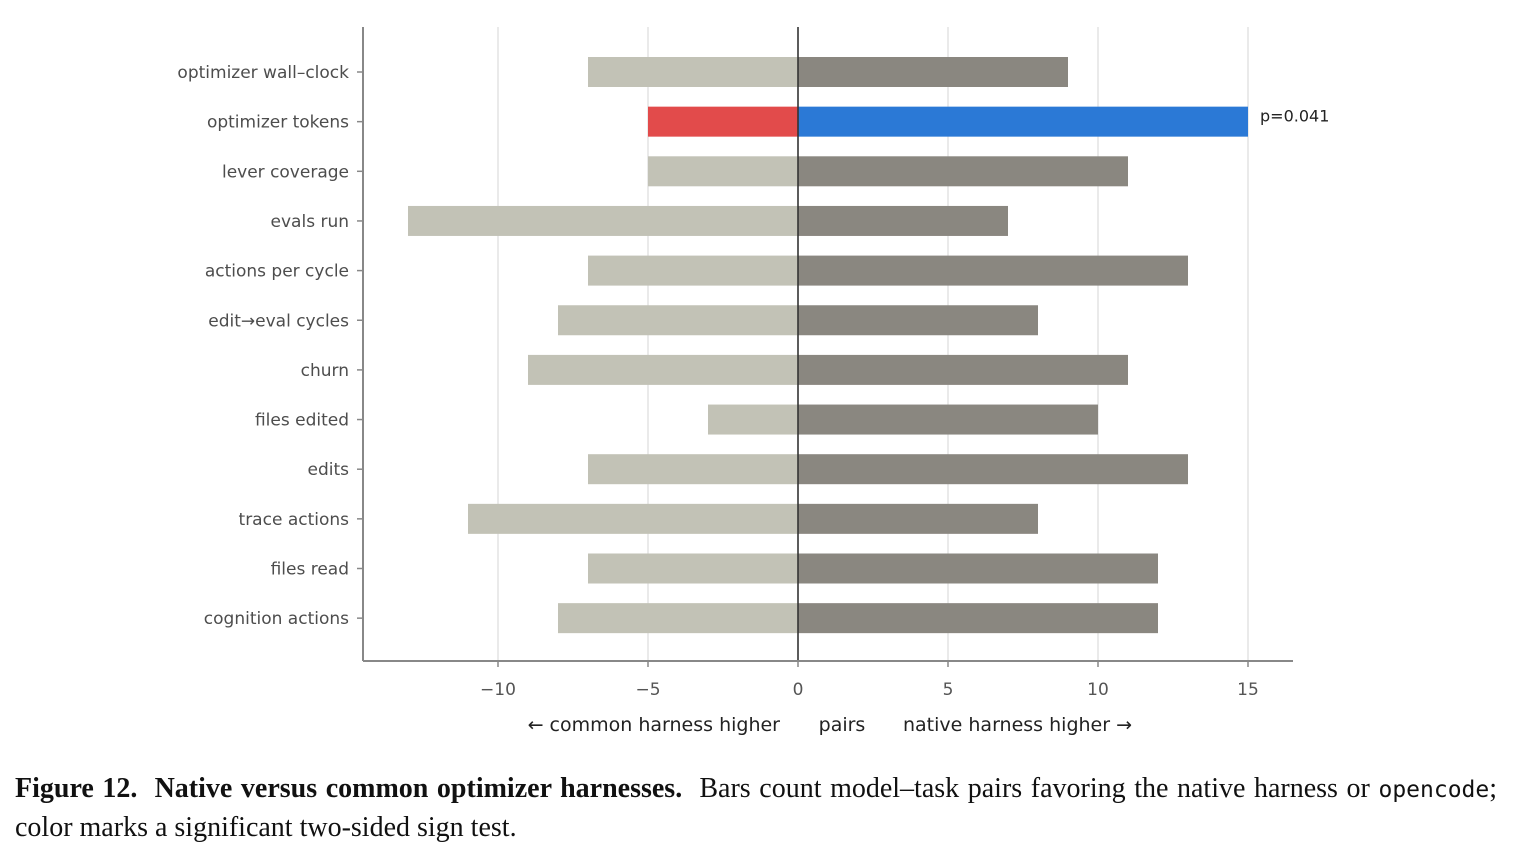 This screenshot has width=1513, height=859. What do you see at coordinates (647, 690) in the screenshot?
I see `x-tick-label: −5` at bounding box center [647, 690].